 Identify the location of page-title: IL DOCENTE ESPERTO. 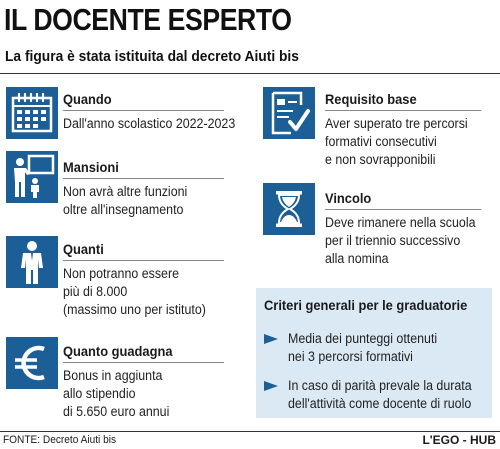
(148, 19).